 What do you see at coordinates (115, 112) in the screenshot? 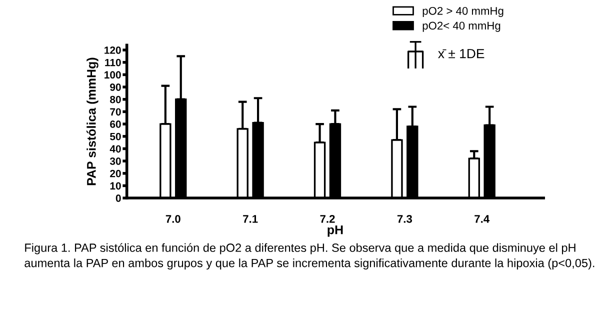
I see `y-tick-label: 70` at bounding box center [115, 112].